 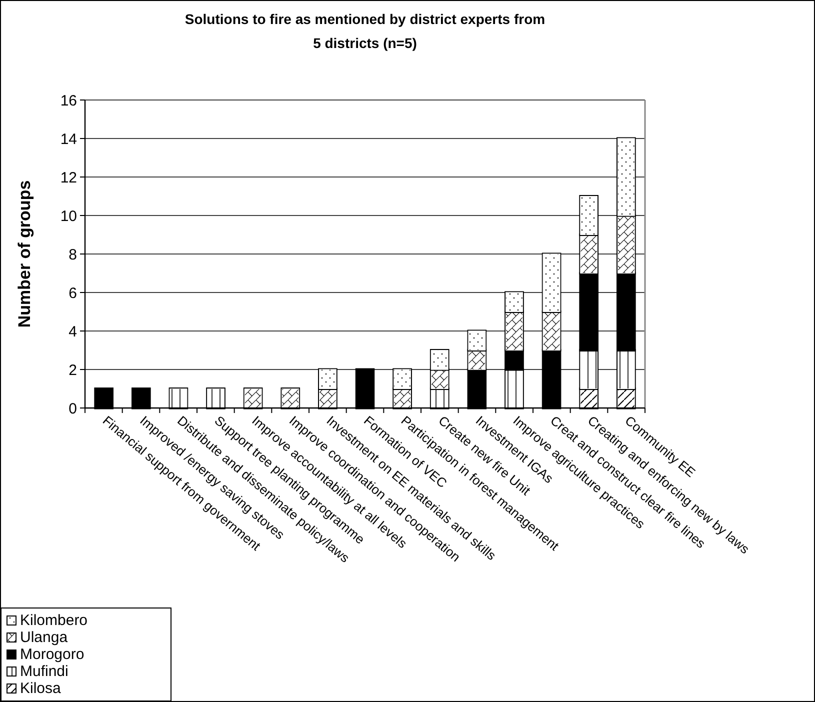 I want to click on y-tick-label: 16, so click(x=68, y=101).